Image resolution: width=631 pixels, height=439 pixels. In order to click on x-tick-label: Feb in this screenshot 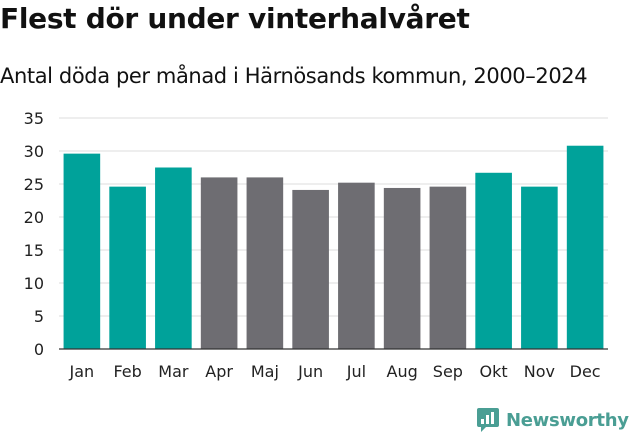, I will do `click(127, 371)`.